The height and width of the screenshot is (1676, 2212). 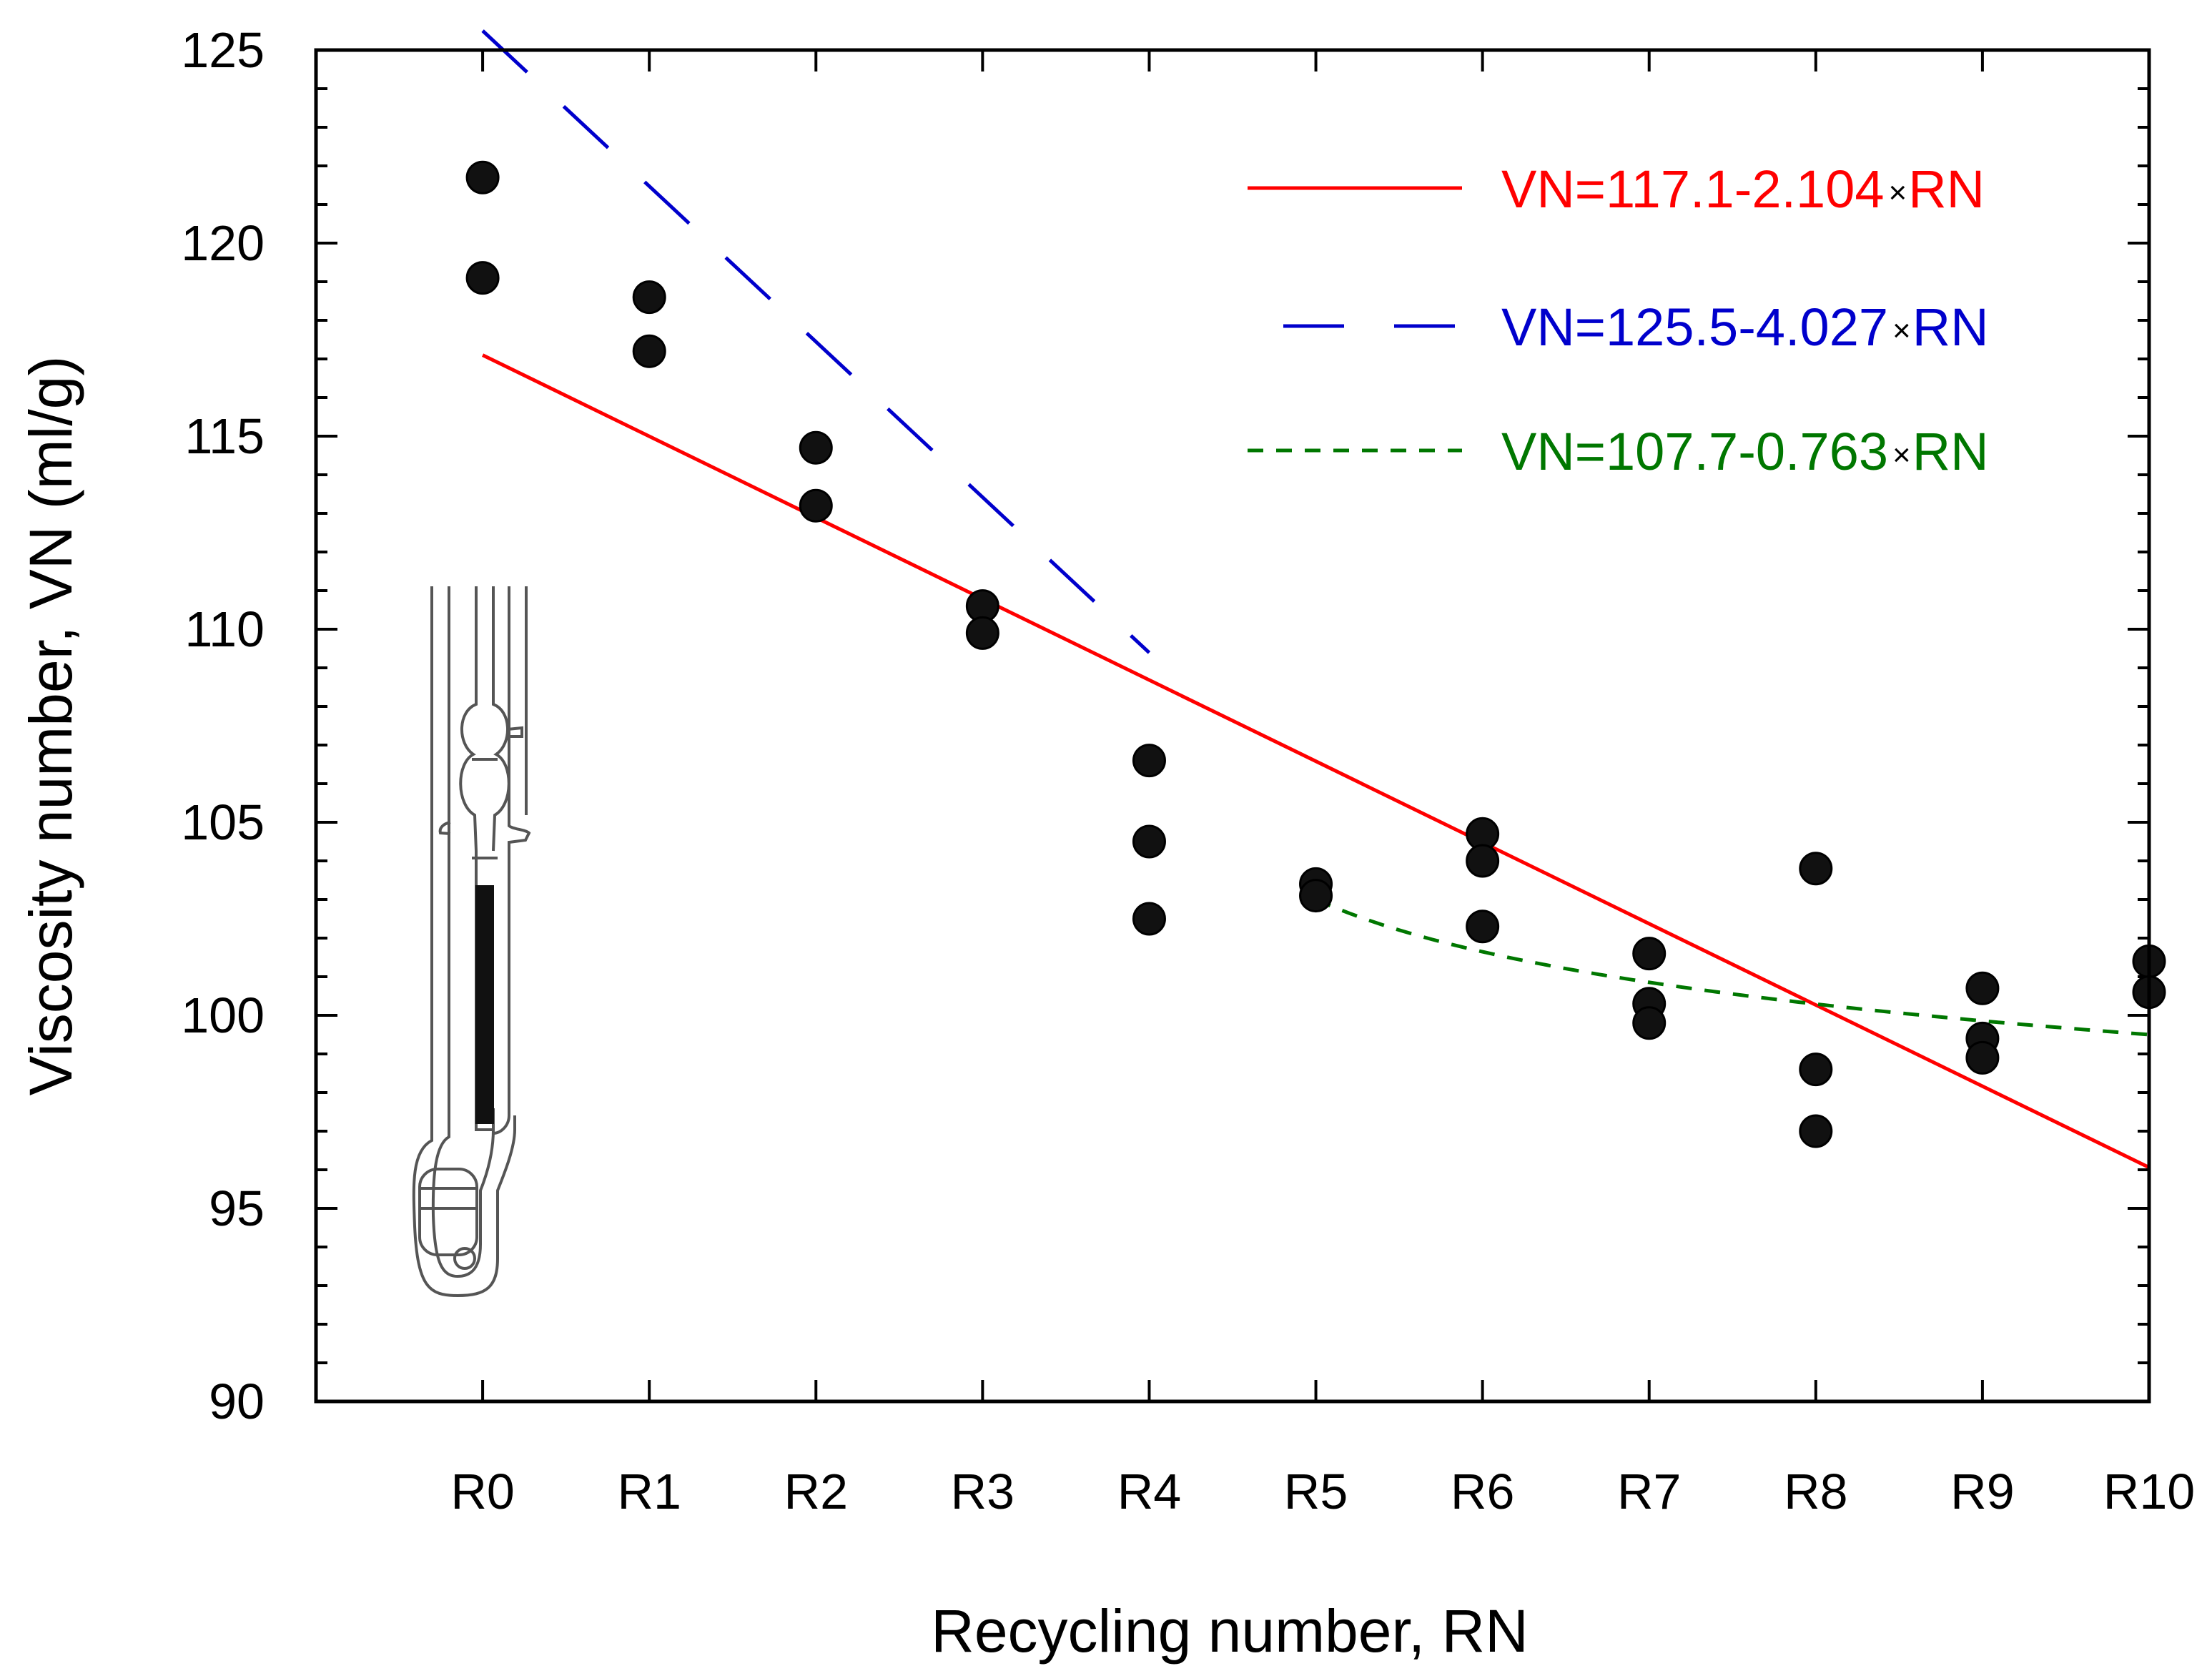 I want to click on x-tick-label: R5, so click(x=1316, y=1491).